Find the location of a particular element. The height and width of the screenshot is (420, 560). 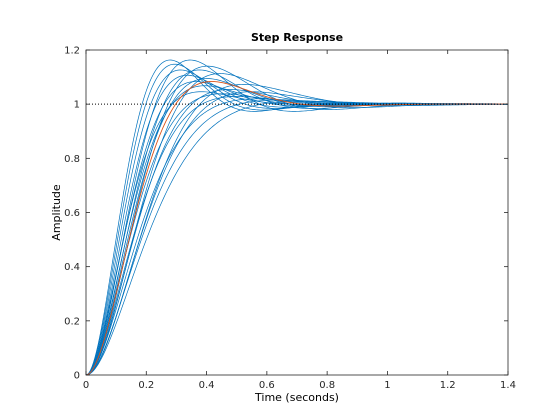

y-tick-label: 0.6 is located at coordinates (72, 213).